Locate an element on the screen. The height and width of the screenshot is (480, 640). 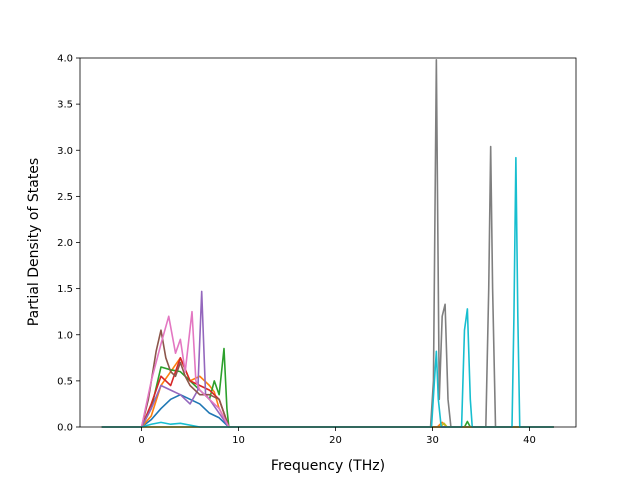
y-tick-label: 1.5 is located at coordinates (65, 289).